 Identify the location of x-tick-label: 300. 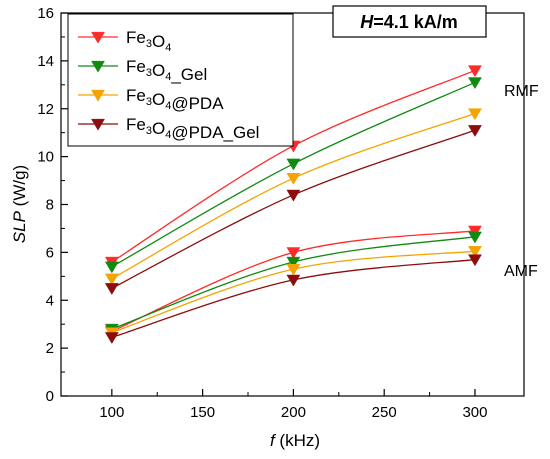
(474, 412).